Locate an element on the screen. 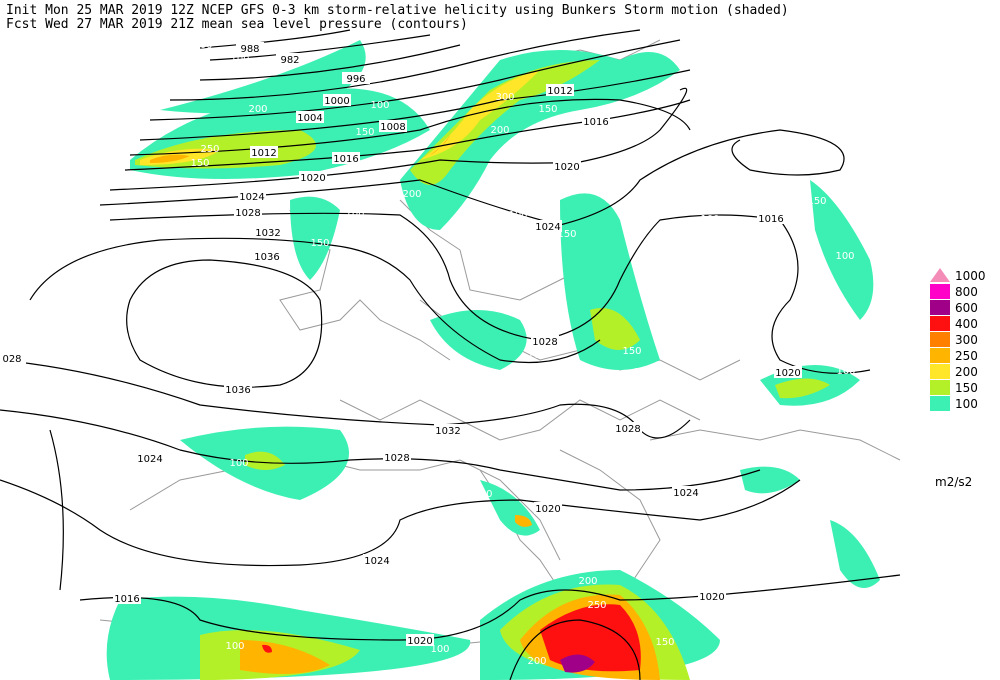 The height and width of the screenshot is (680, 1000). isobar-label: 028 is located at coordinates (11, 359).